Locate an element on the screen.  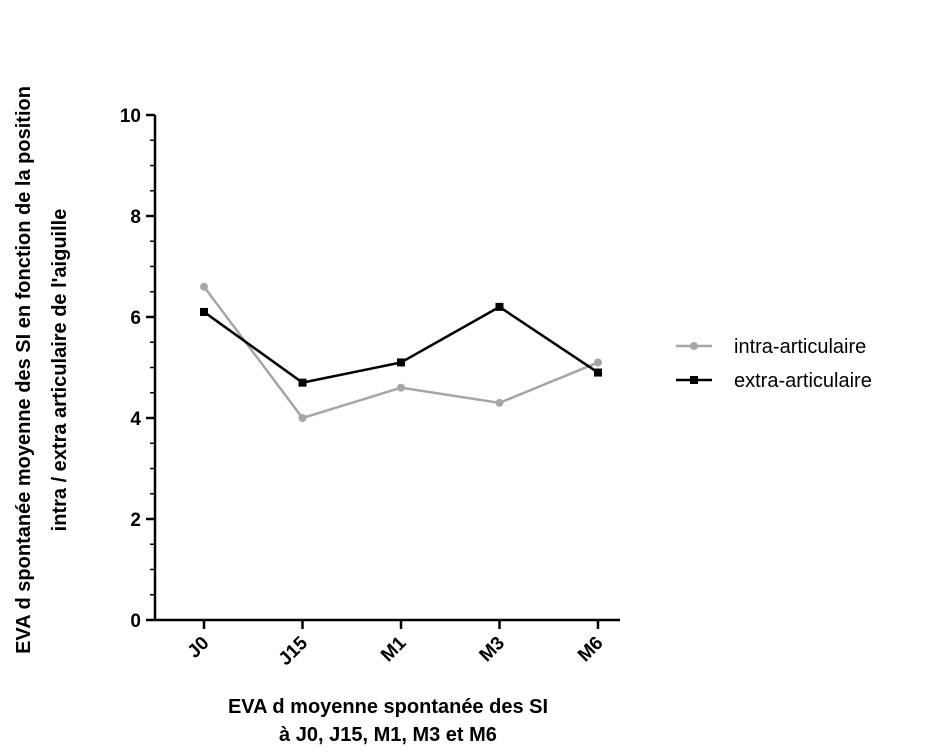
y-axis: 0 2 4 6 8 10 is located at coordinates (138, 369).